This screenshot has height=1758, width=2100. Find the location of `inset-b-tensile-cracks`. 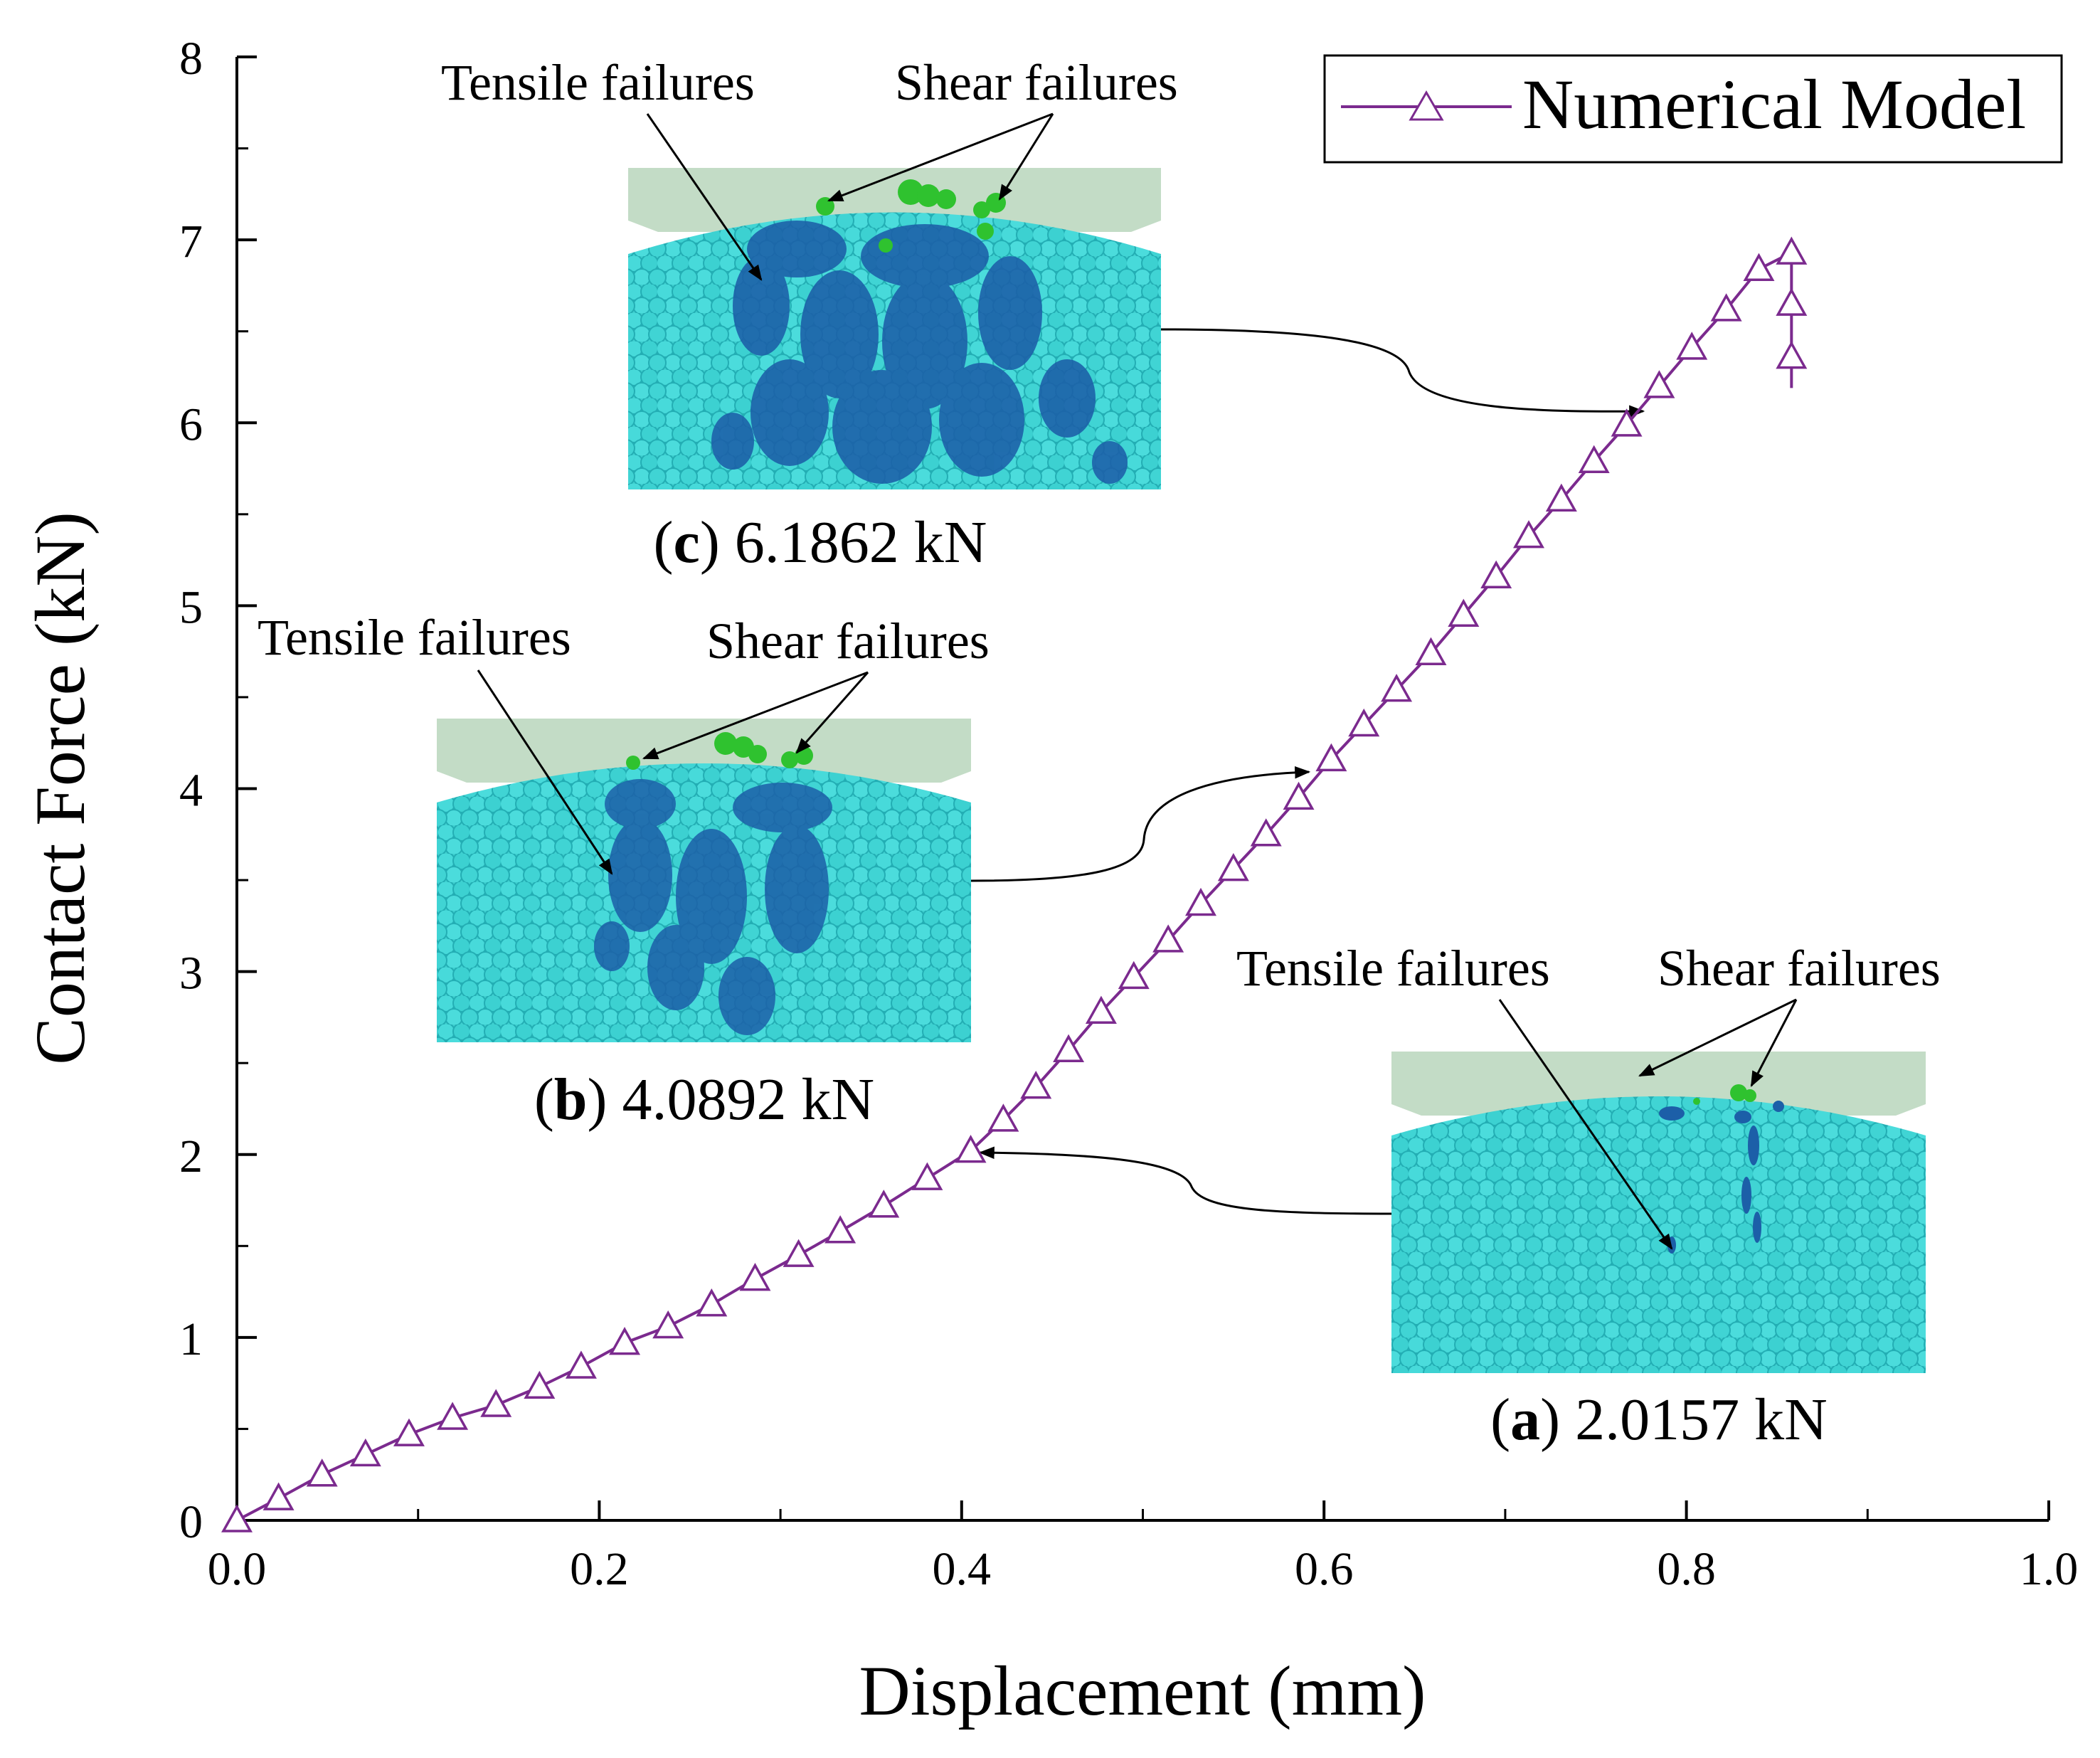

inset-b-tensile-cracks is located at coordinates (713, 907).